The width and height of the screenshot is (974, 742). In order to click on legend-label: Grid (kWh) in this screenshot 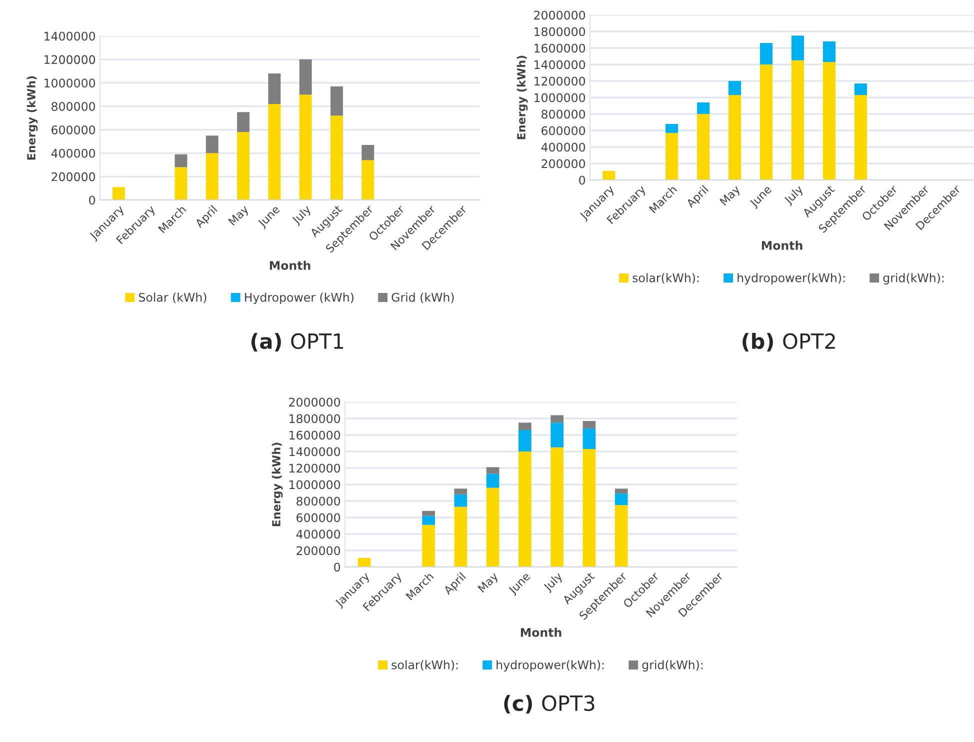, I will do `click(423, 298)`.